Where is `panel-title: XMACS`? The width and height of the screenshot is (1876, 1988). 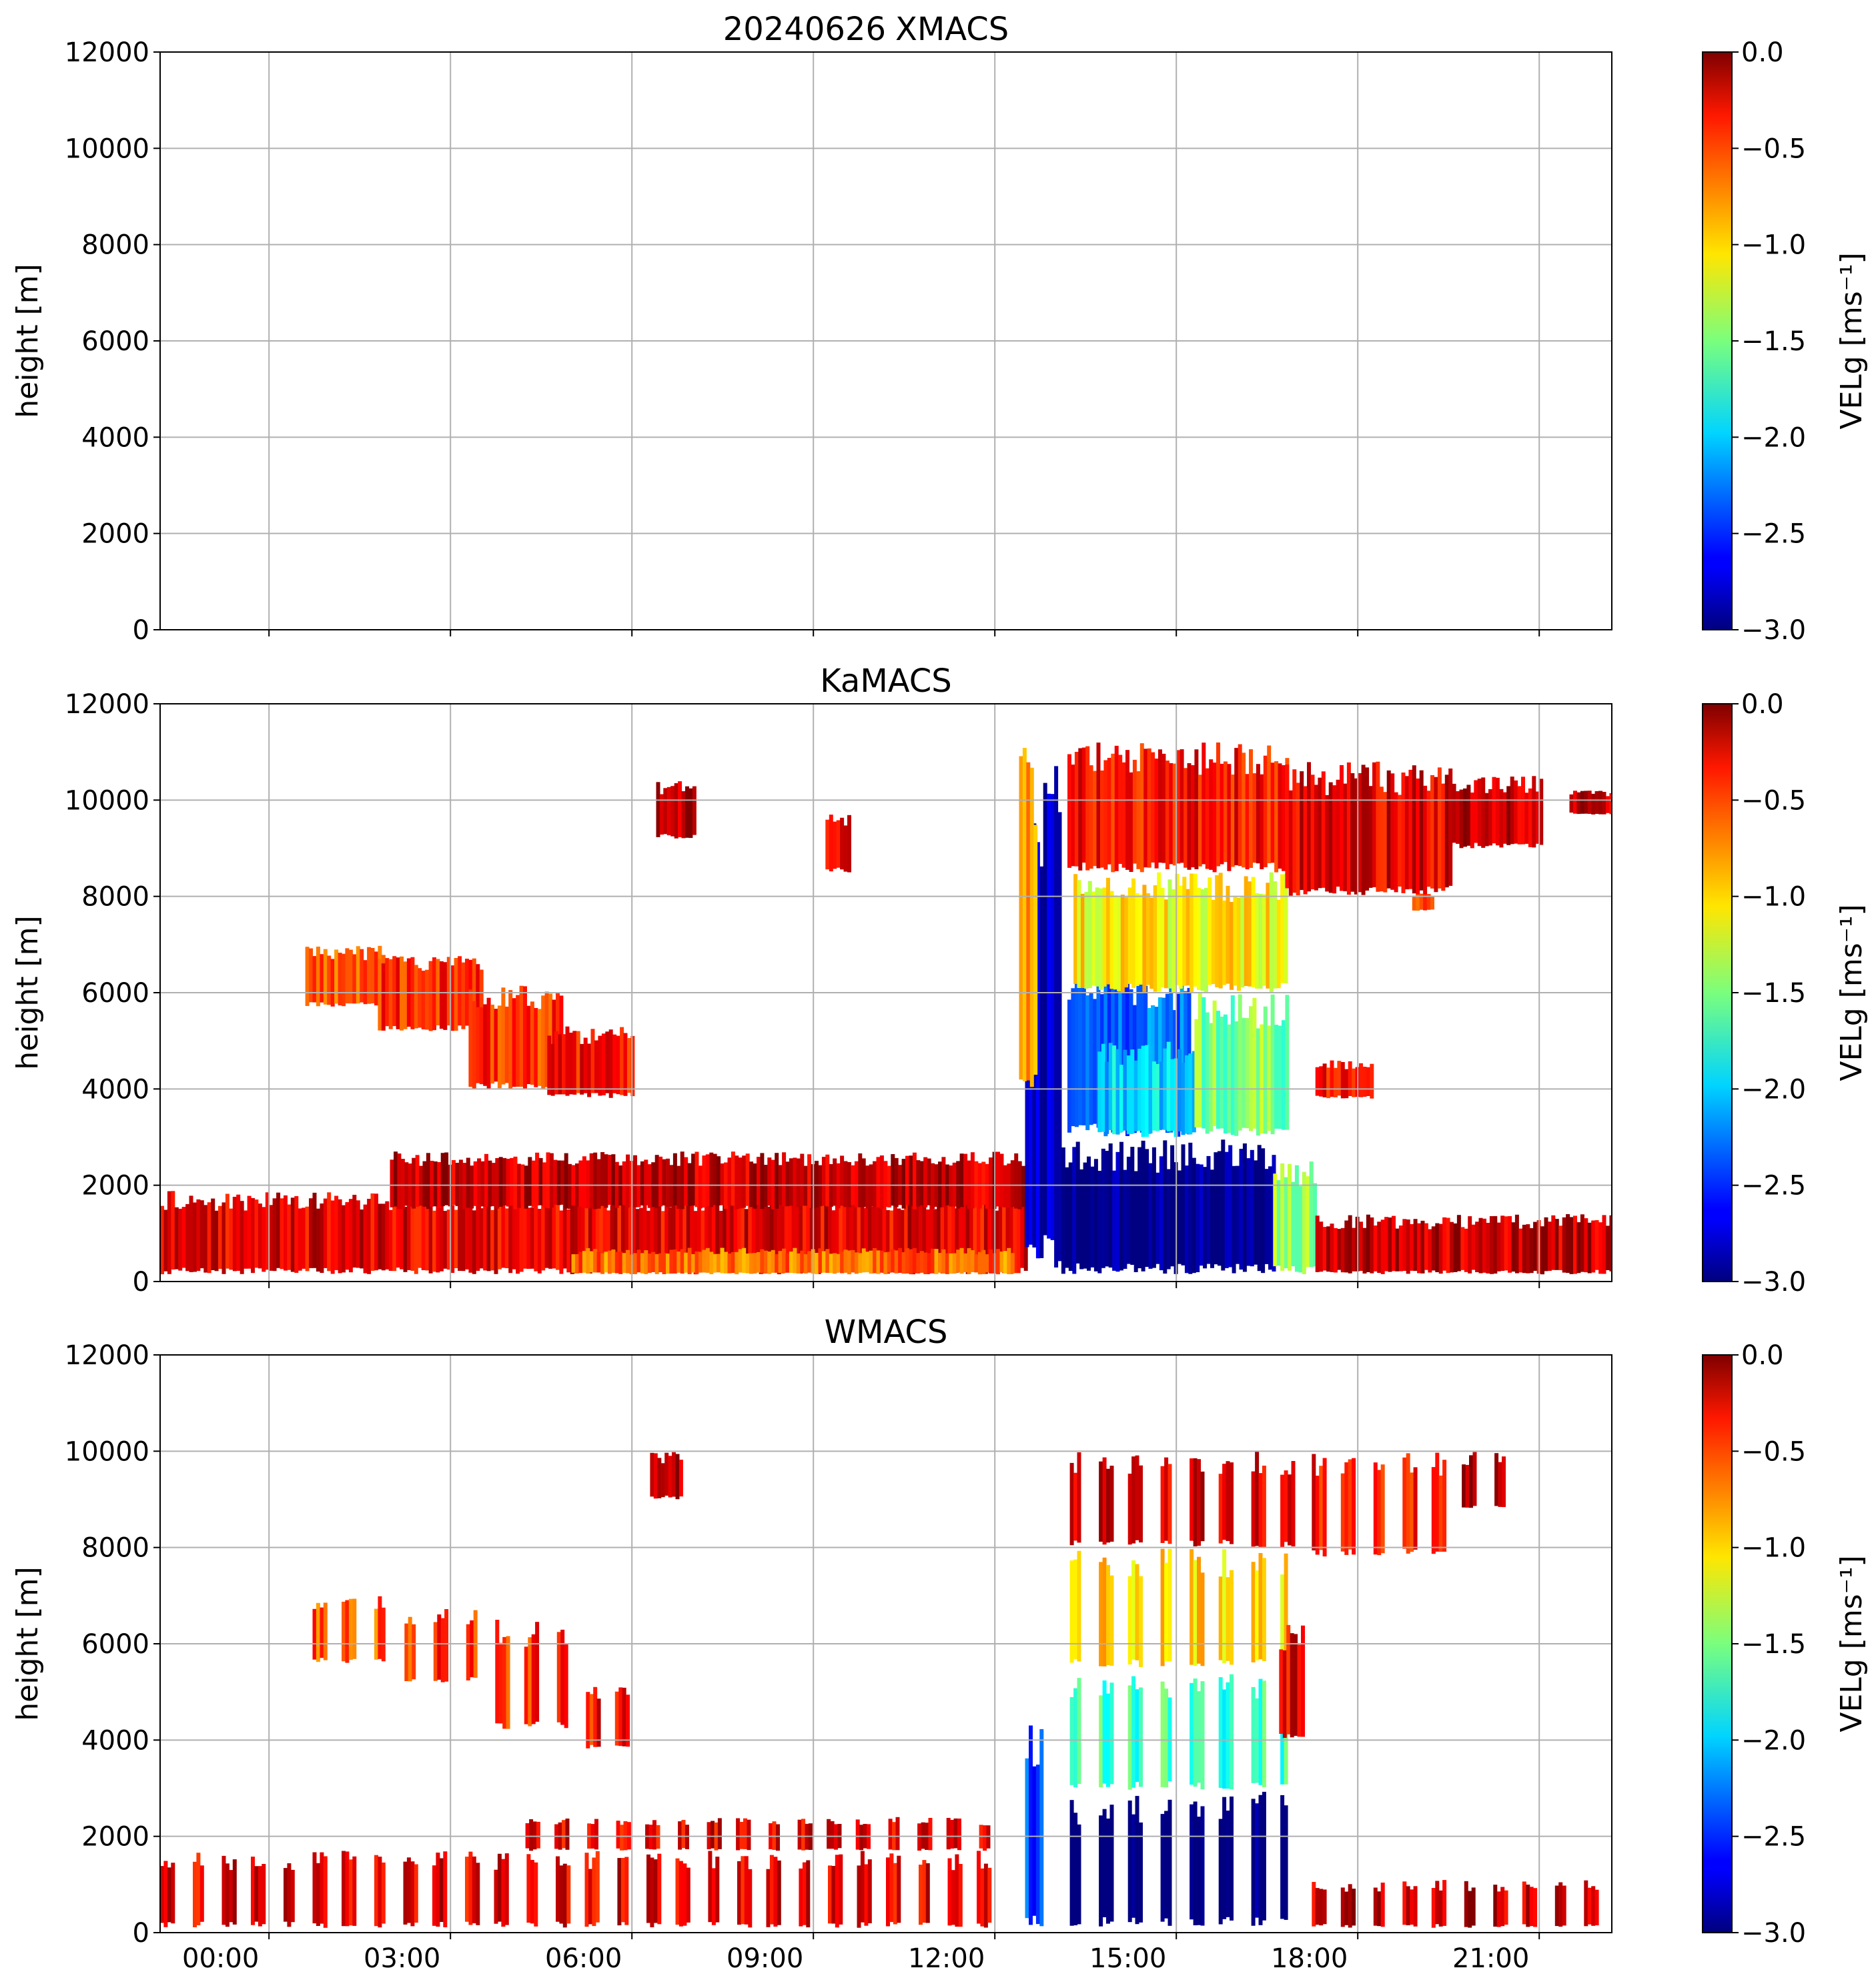
panel-title: XMACS is located at coordinates (952, 29).